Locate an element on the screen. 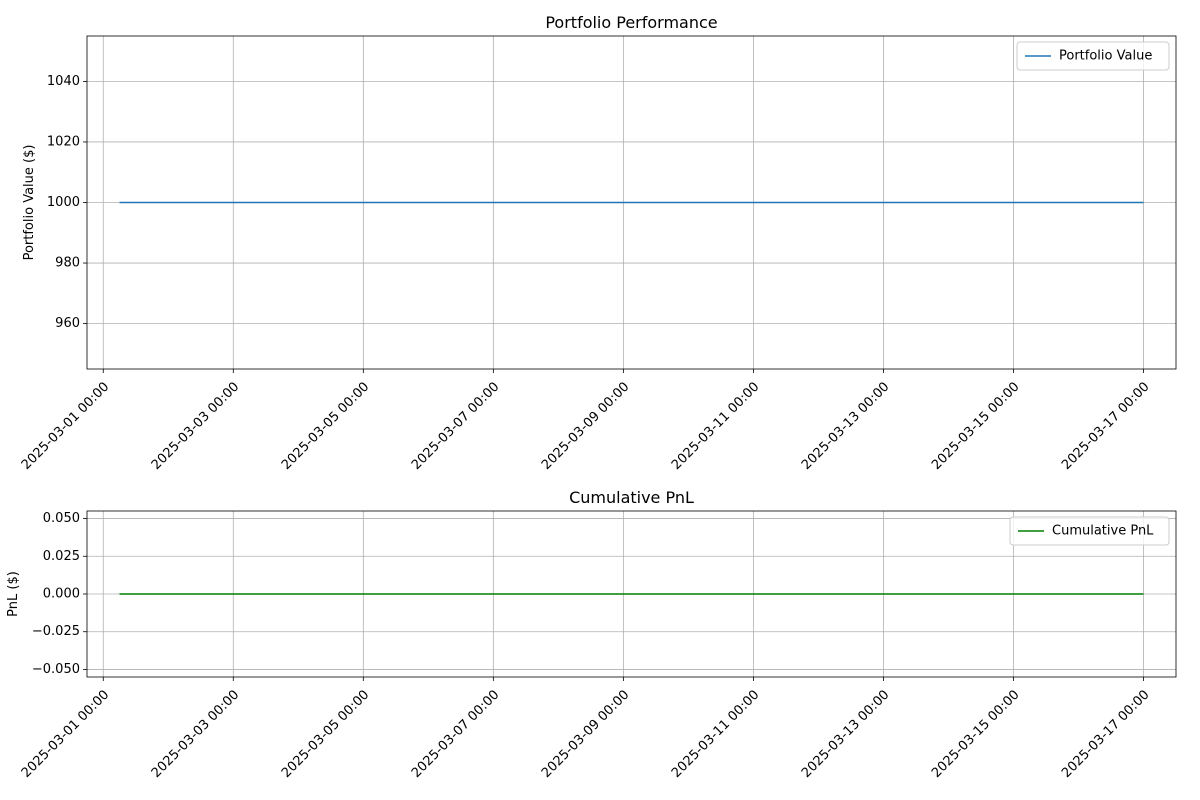 This screenshot has width=1200, height=800. legend: Portfolio Value is located at coordinates (1093, 56).